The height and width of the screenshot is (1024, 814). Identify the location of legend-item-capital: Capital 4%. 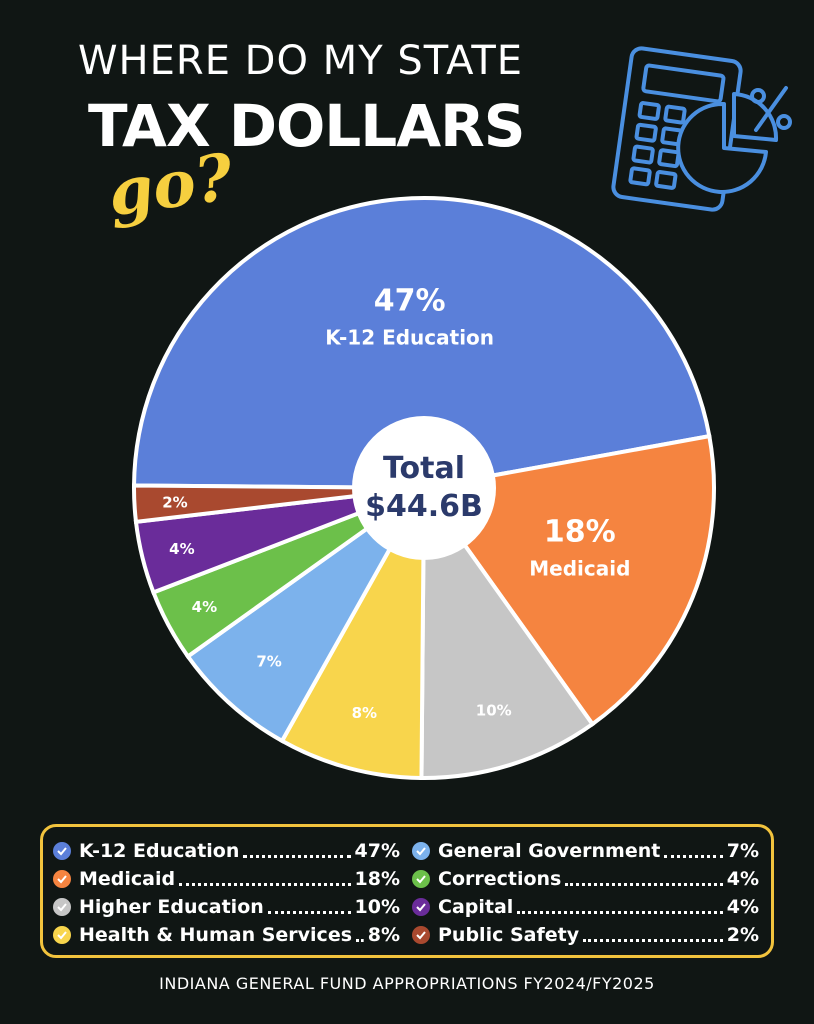
(585, 907).